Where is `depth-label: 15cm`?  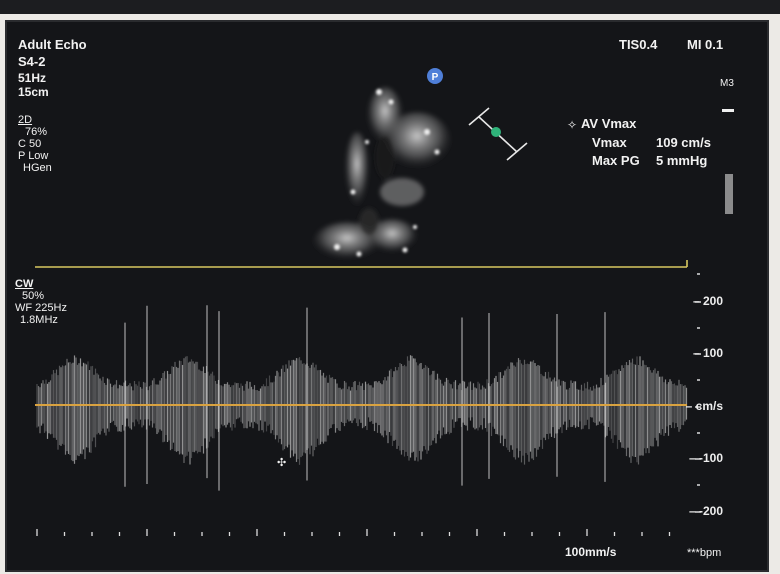 depth-label: 15cm is located at coordinates (33, 92).